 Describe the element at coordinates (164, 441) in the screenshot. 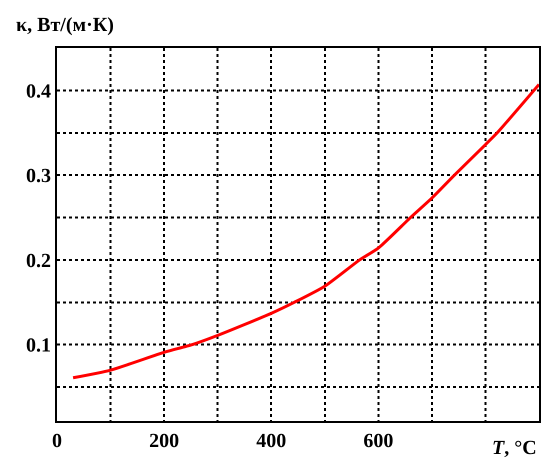

I see `x-tick-label: 200` at that location.